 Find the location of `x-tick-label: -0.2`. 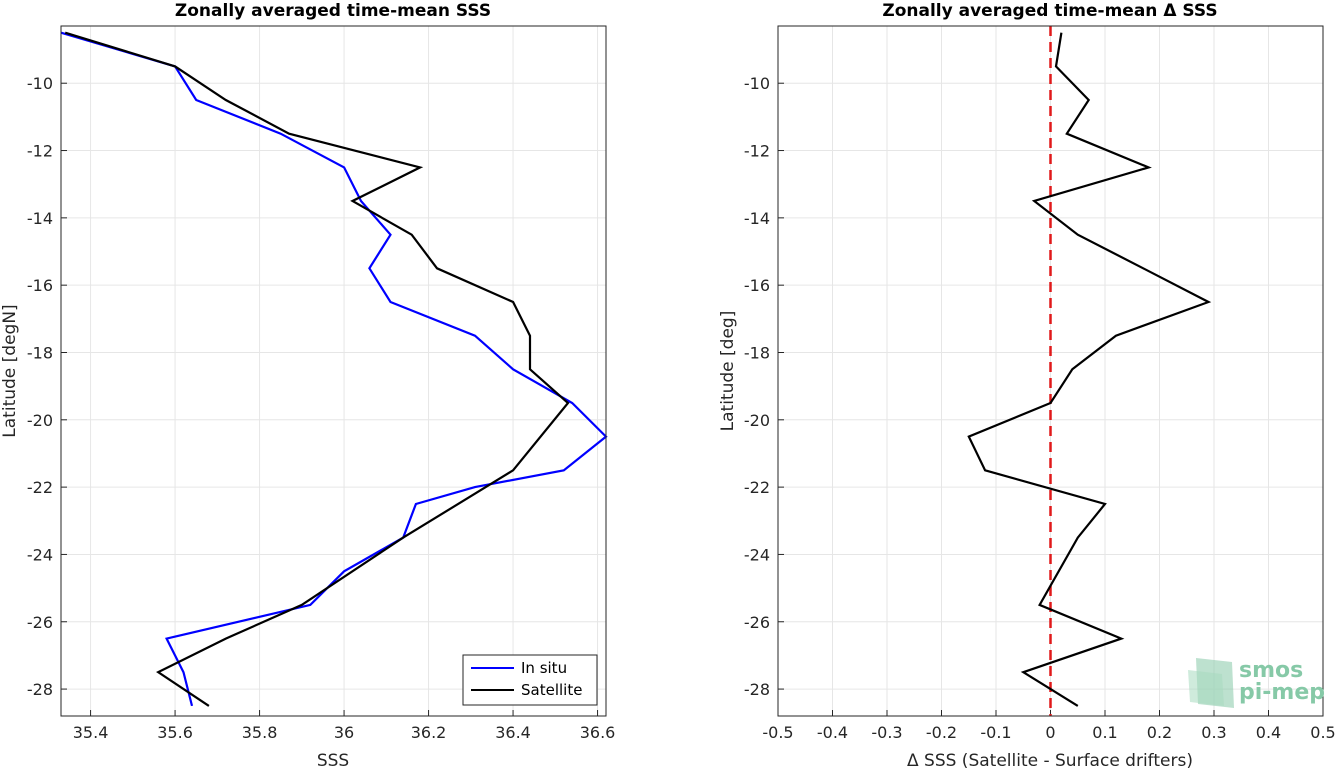

x-tick-label: -0.2 is located at coordinates (941, 732).